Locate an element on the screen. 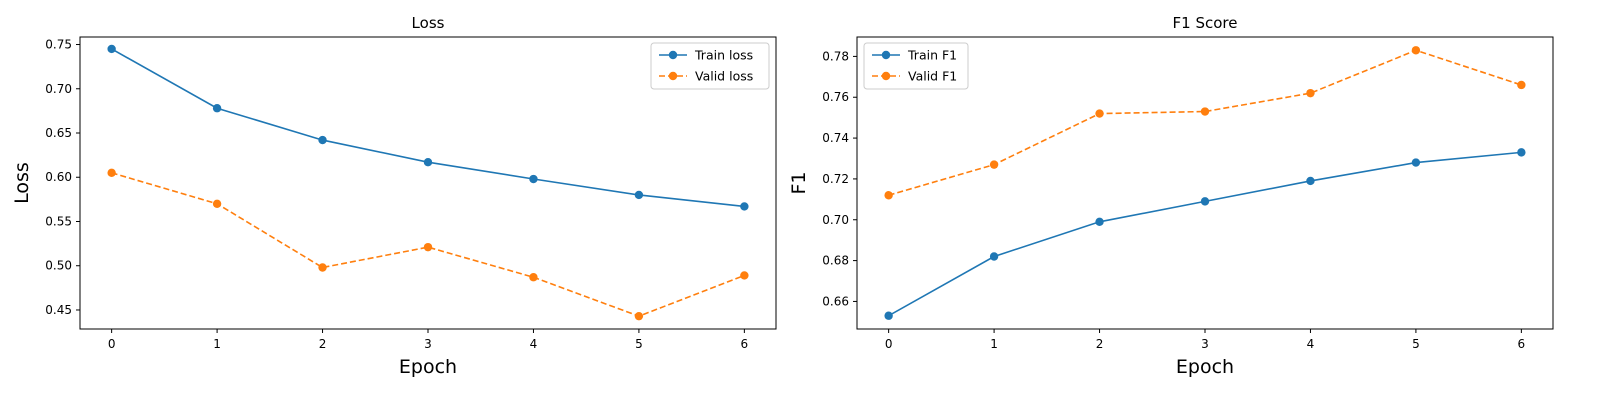 The width and height of the screenshot is (1600, 400). legend-label: Valid F1 is located at coordinates (932, 76).